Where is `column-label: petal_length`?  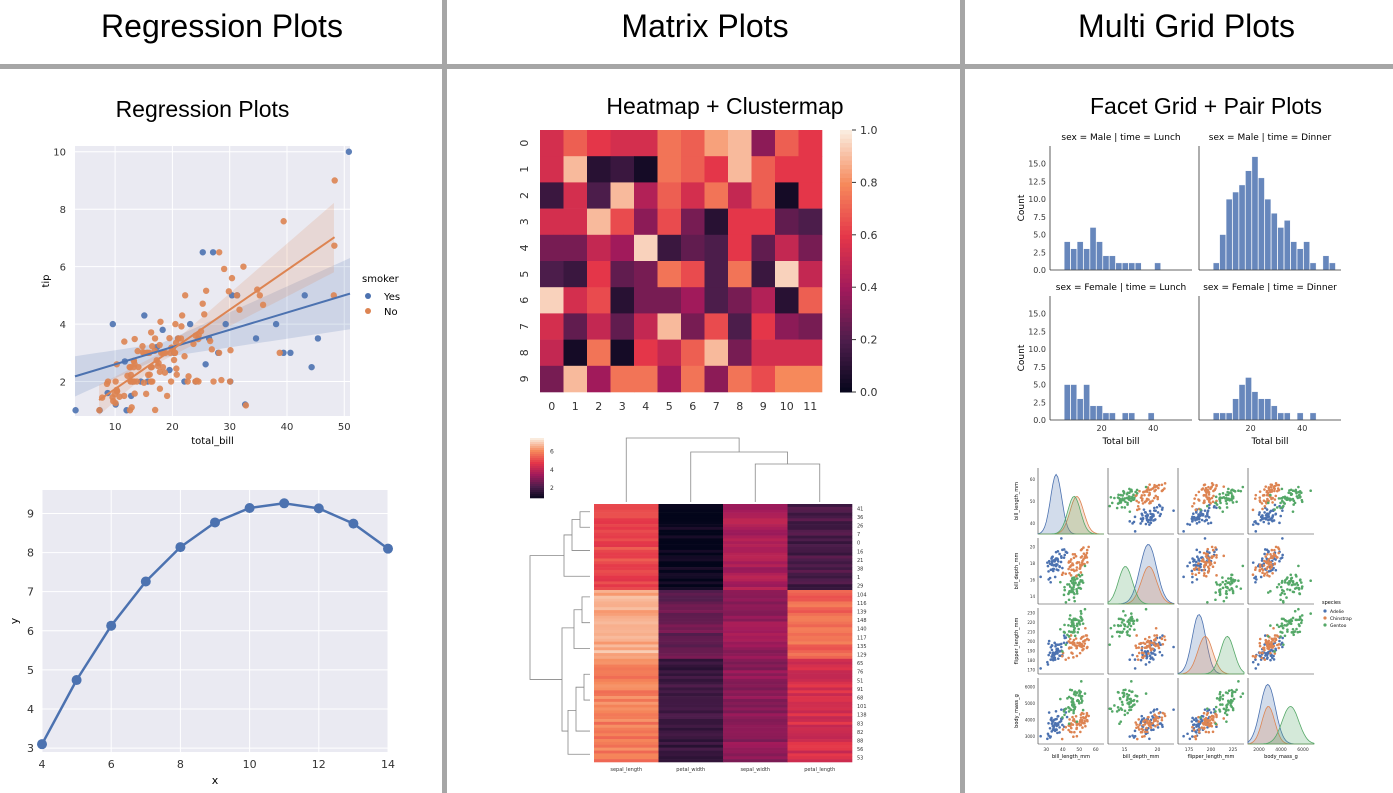 column-label: petal_length is located at coordinates (819, 770).